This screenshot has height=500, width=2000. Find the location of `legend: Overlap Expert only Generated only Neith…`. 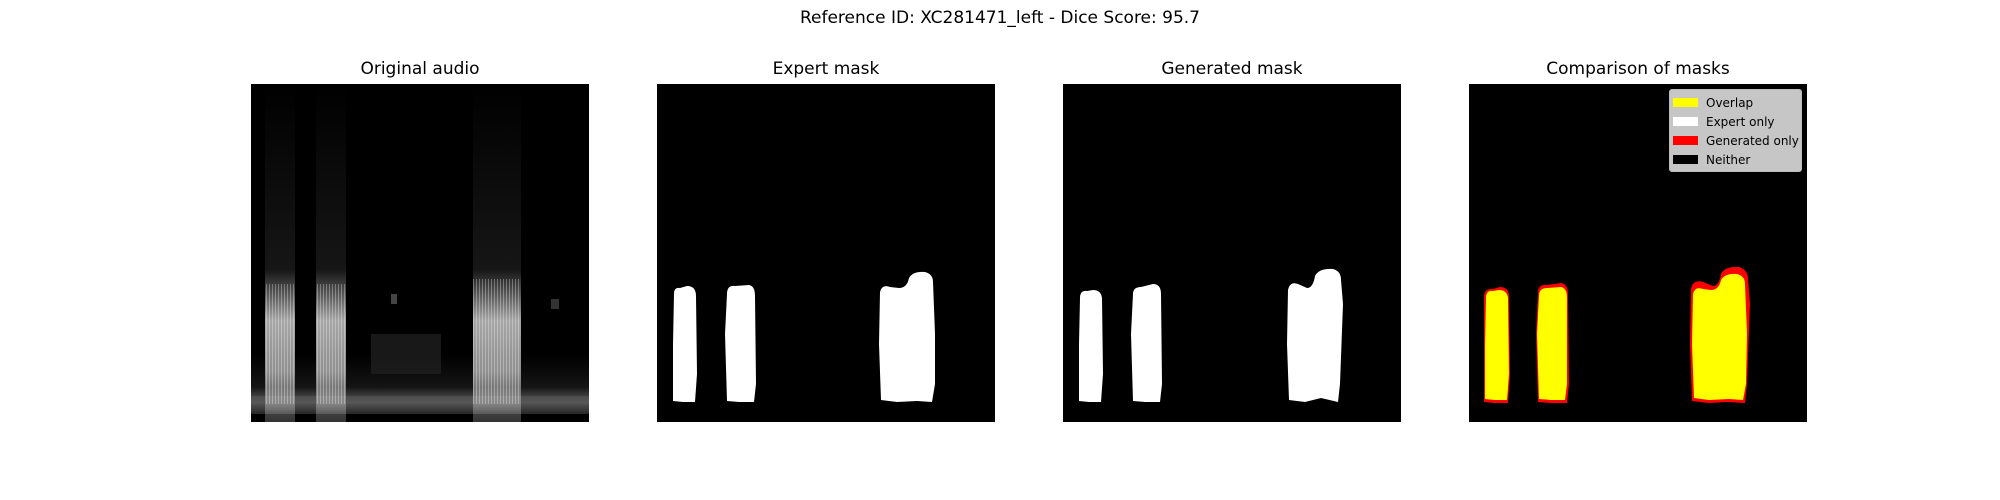

legend: Overlap Expert only Generated only Neith… is located at coordinates (1735, 130).